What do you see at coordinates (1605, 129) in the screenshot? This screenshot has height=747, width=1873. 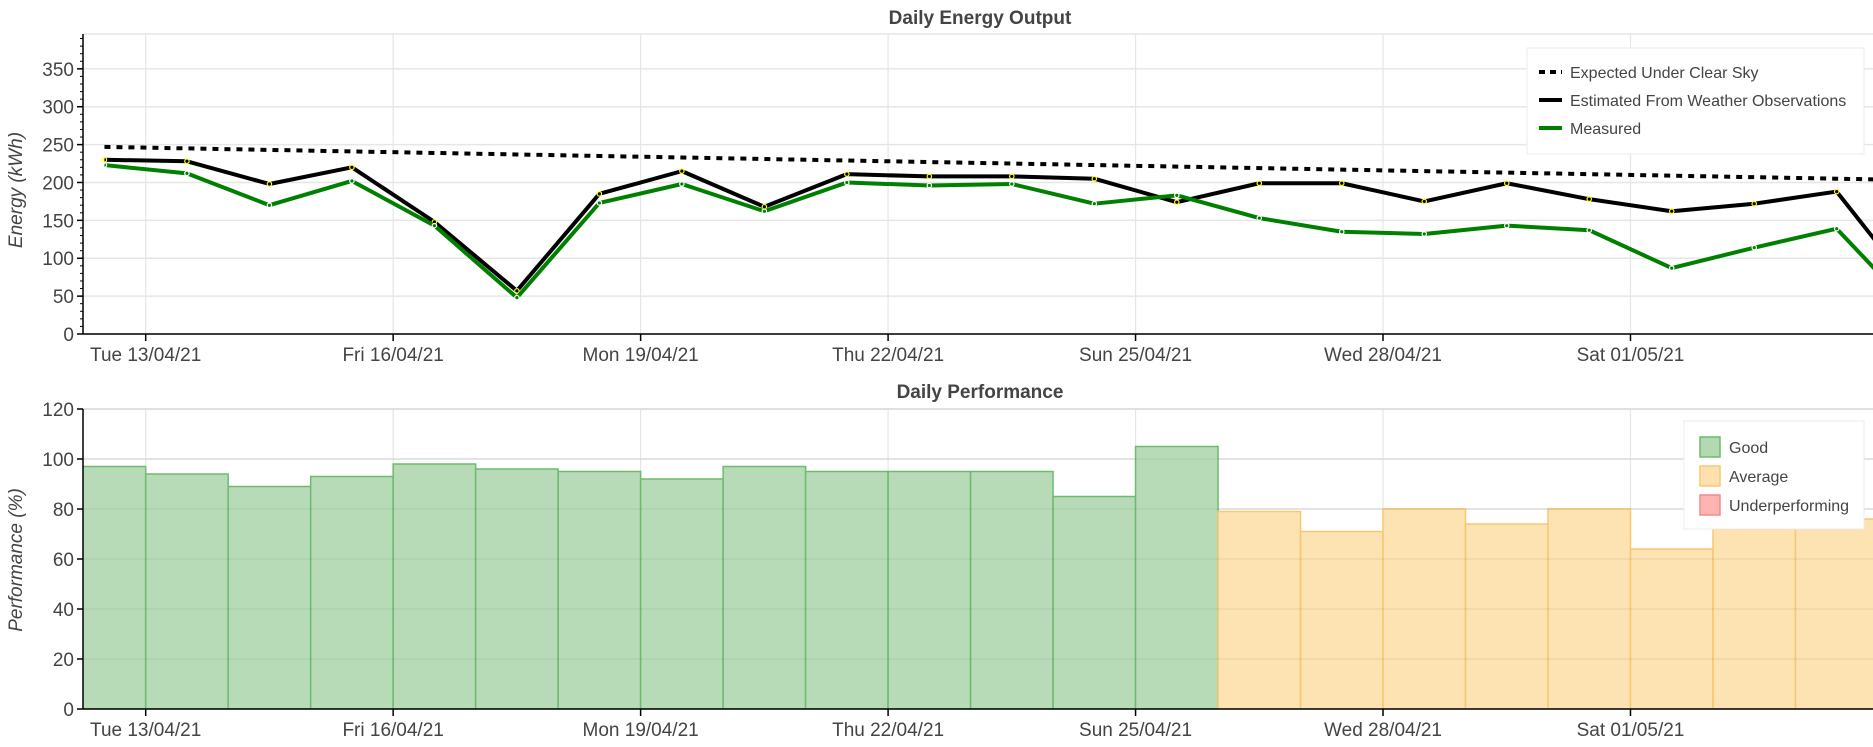 I see `legend-label: Measured` at bounding box center [1605, 129].